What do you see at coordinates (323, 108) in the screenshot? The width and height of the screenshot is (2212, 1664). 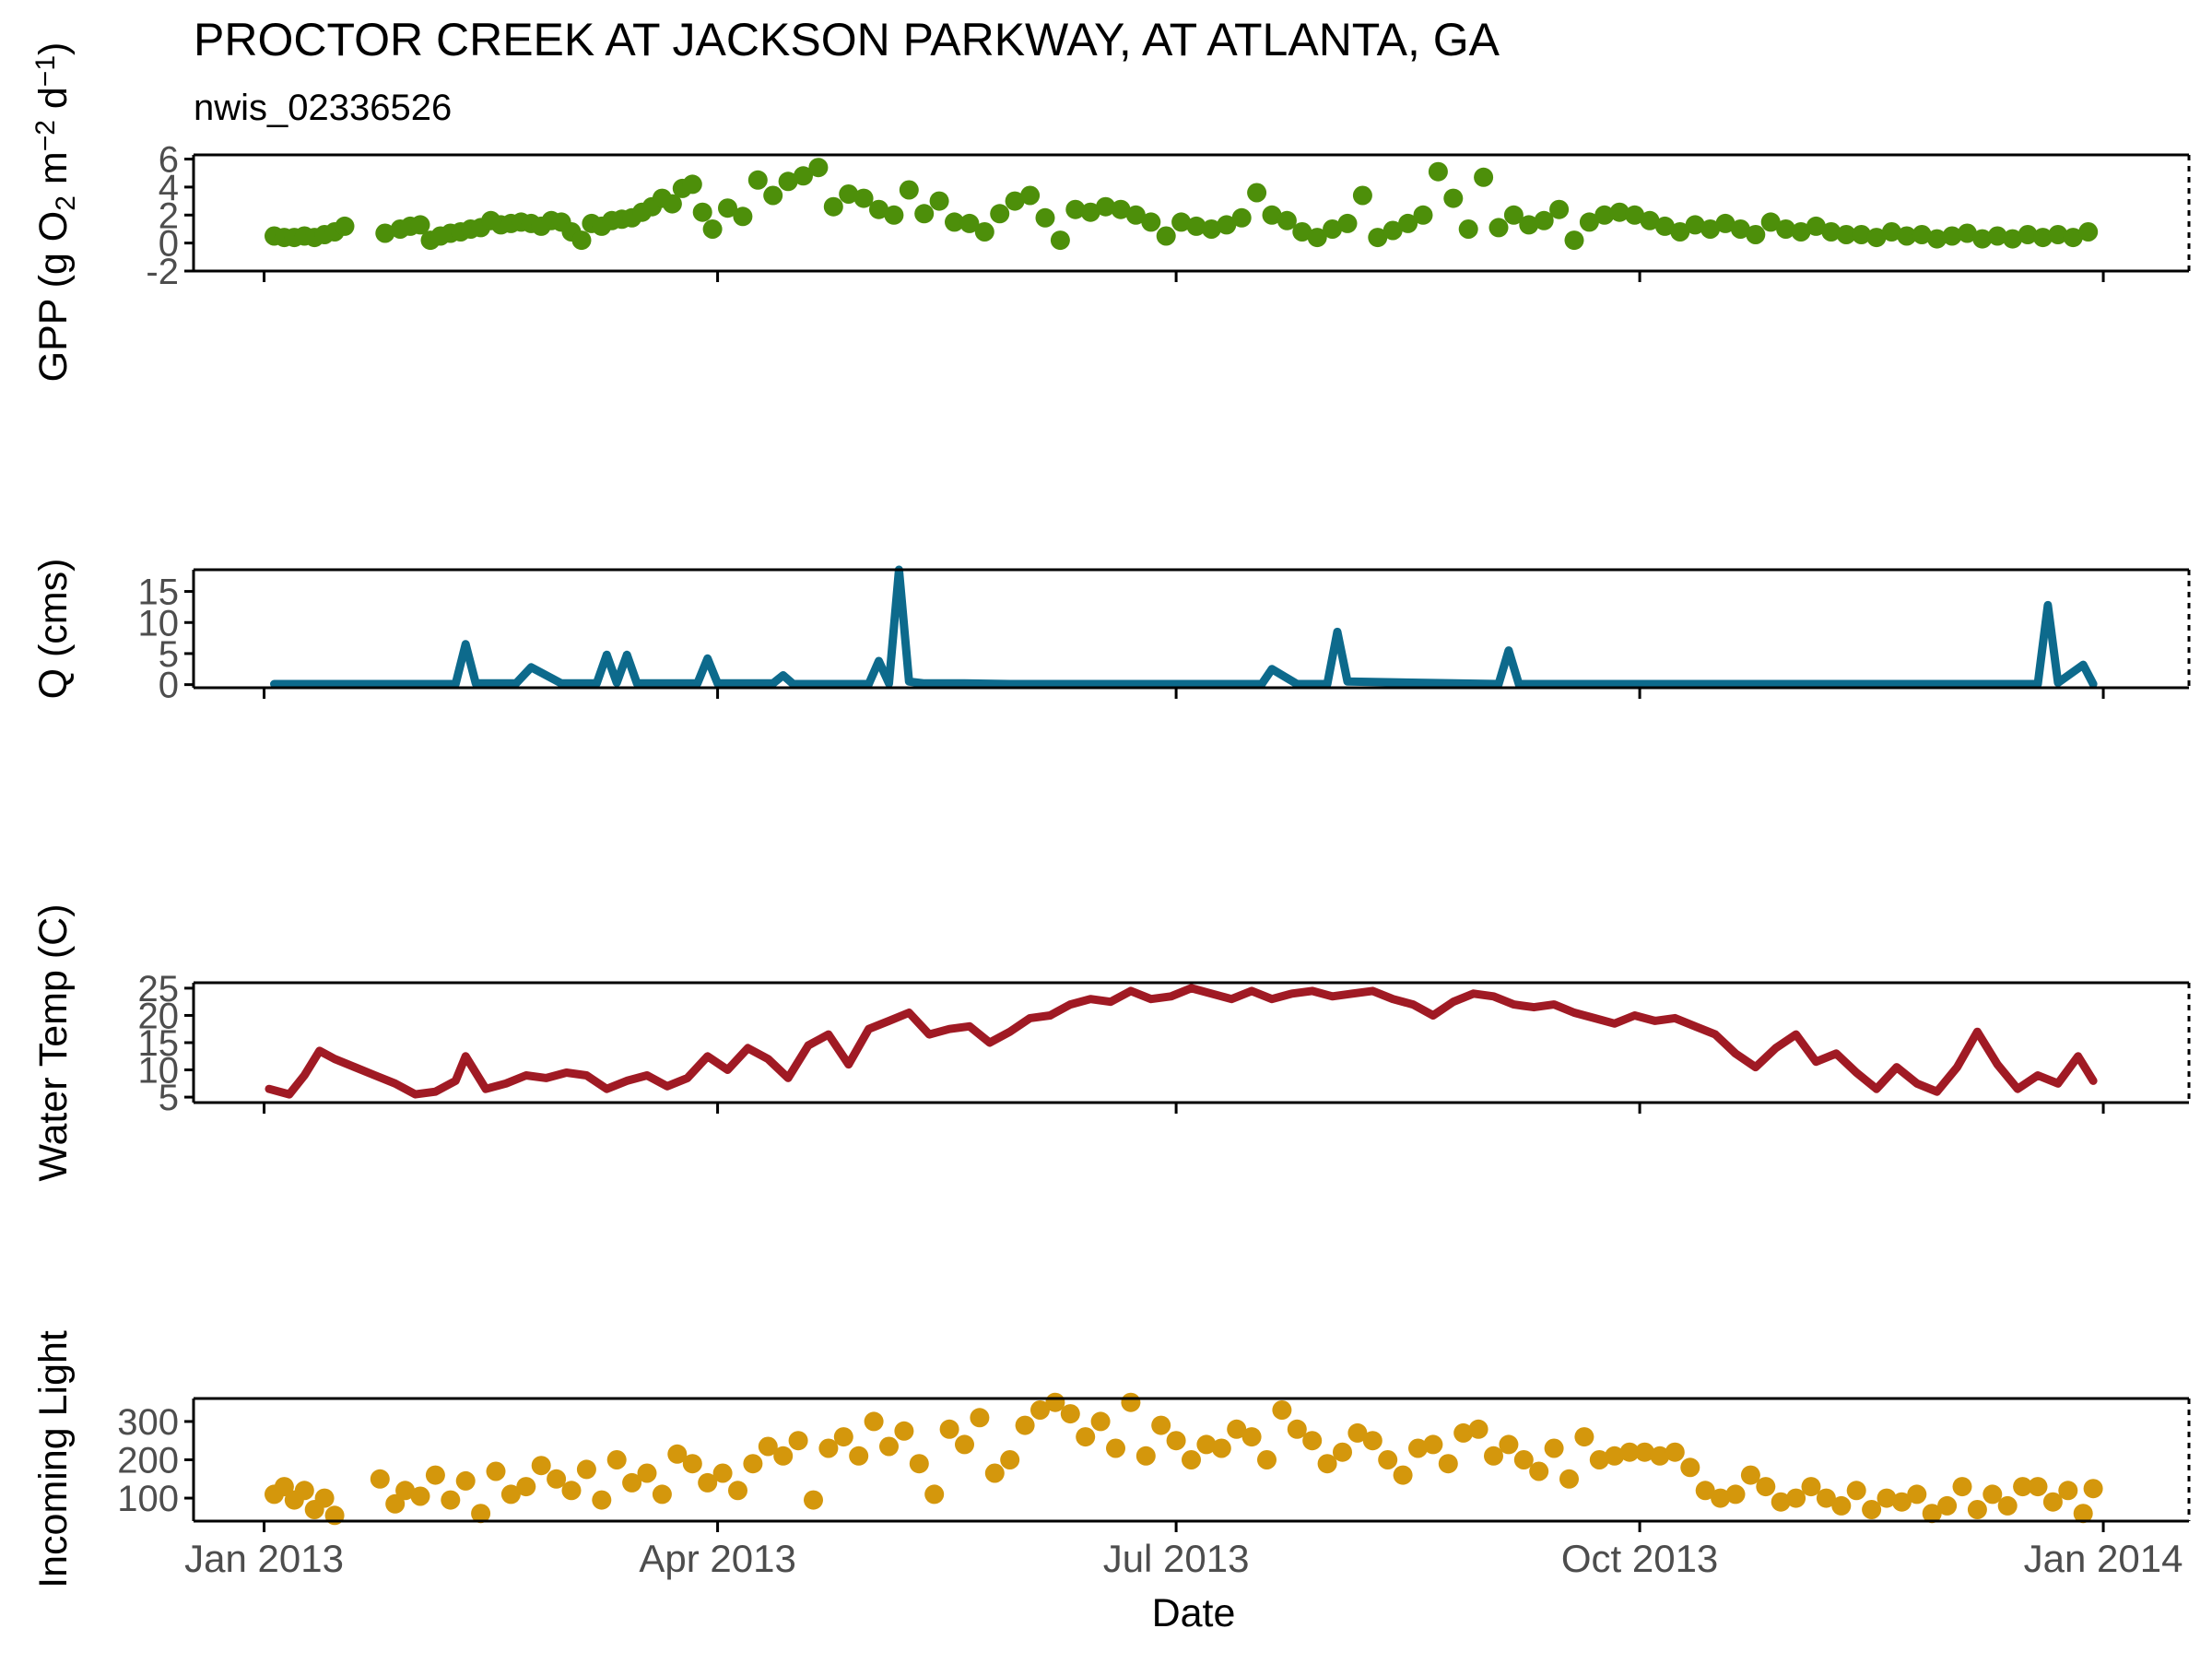 I see `chart-subtitle: nwis_02336526` at bounding box center [323, 108].